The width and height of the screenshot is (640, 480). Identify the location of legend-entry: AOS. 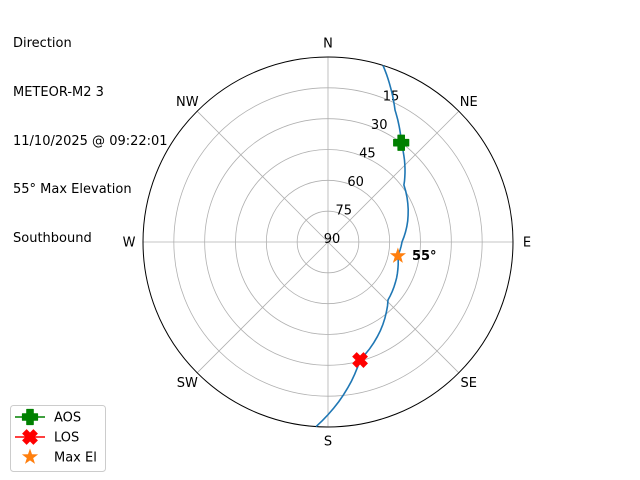
(48, 417).